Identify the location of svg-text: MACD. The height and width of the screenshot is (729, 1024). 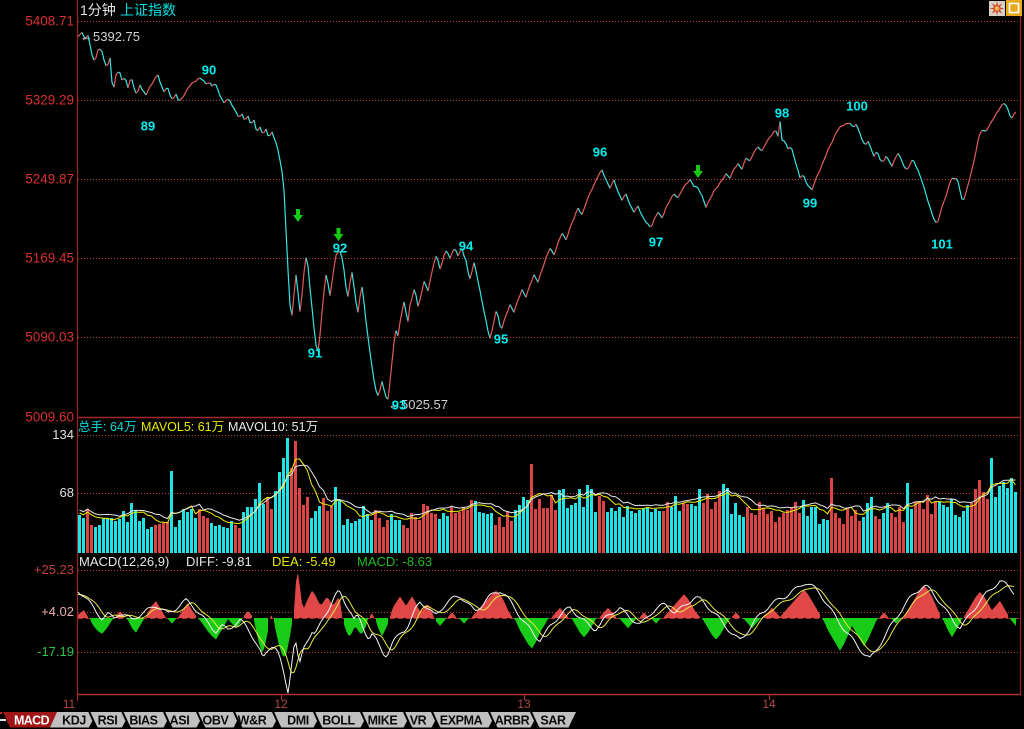
(32, 721).